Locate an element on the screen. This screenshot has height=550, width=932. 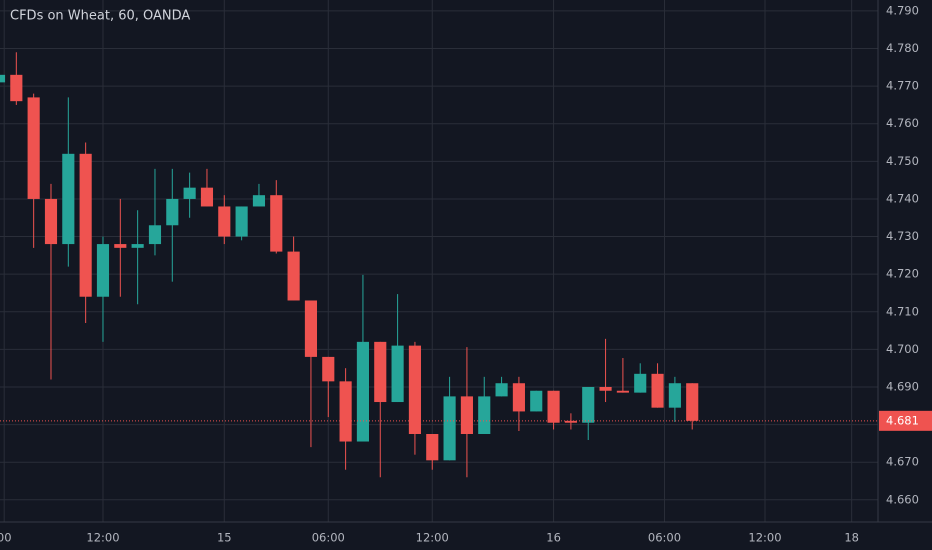
y-tick-label: 4.740 is located at coordinates (902, 198).